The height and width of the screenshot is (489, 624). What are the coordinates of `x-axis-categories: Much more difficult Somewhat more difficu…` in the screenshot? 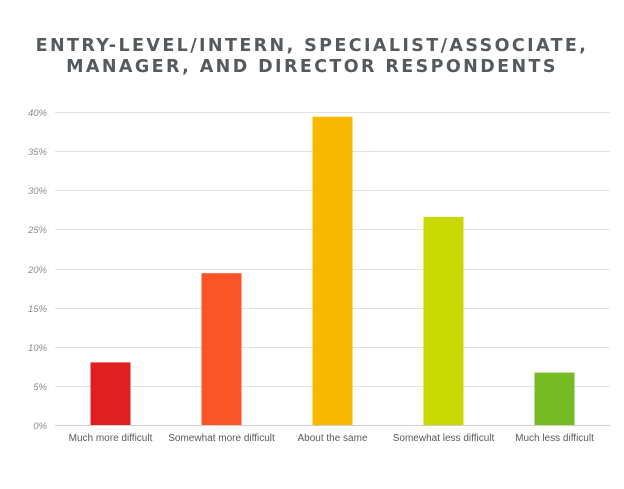 It's located at (331, 438).